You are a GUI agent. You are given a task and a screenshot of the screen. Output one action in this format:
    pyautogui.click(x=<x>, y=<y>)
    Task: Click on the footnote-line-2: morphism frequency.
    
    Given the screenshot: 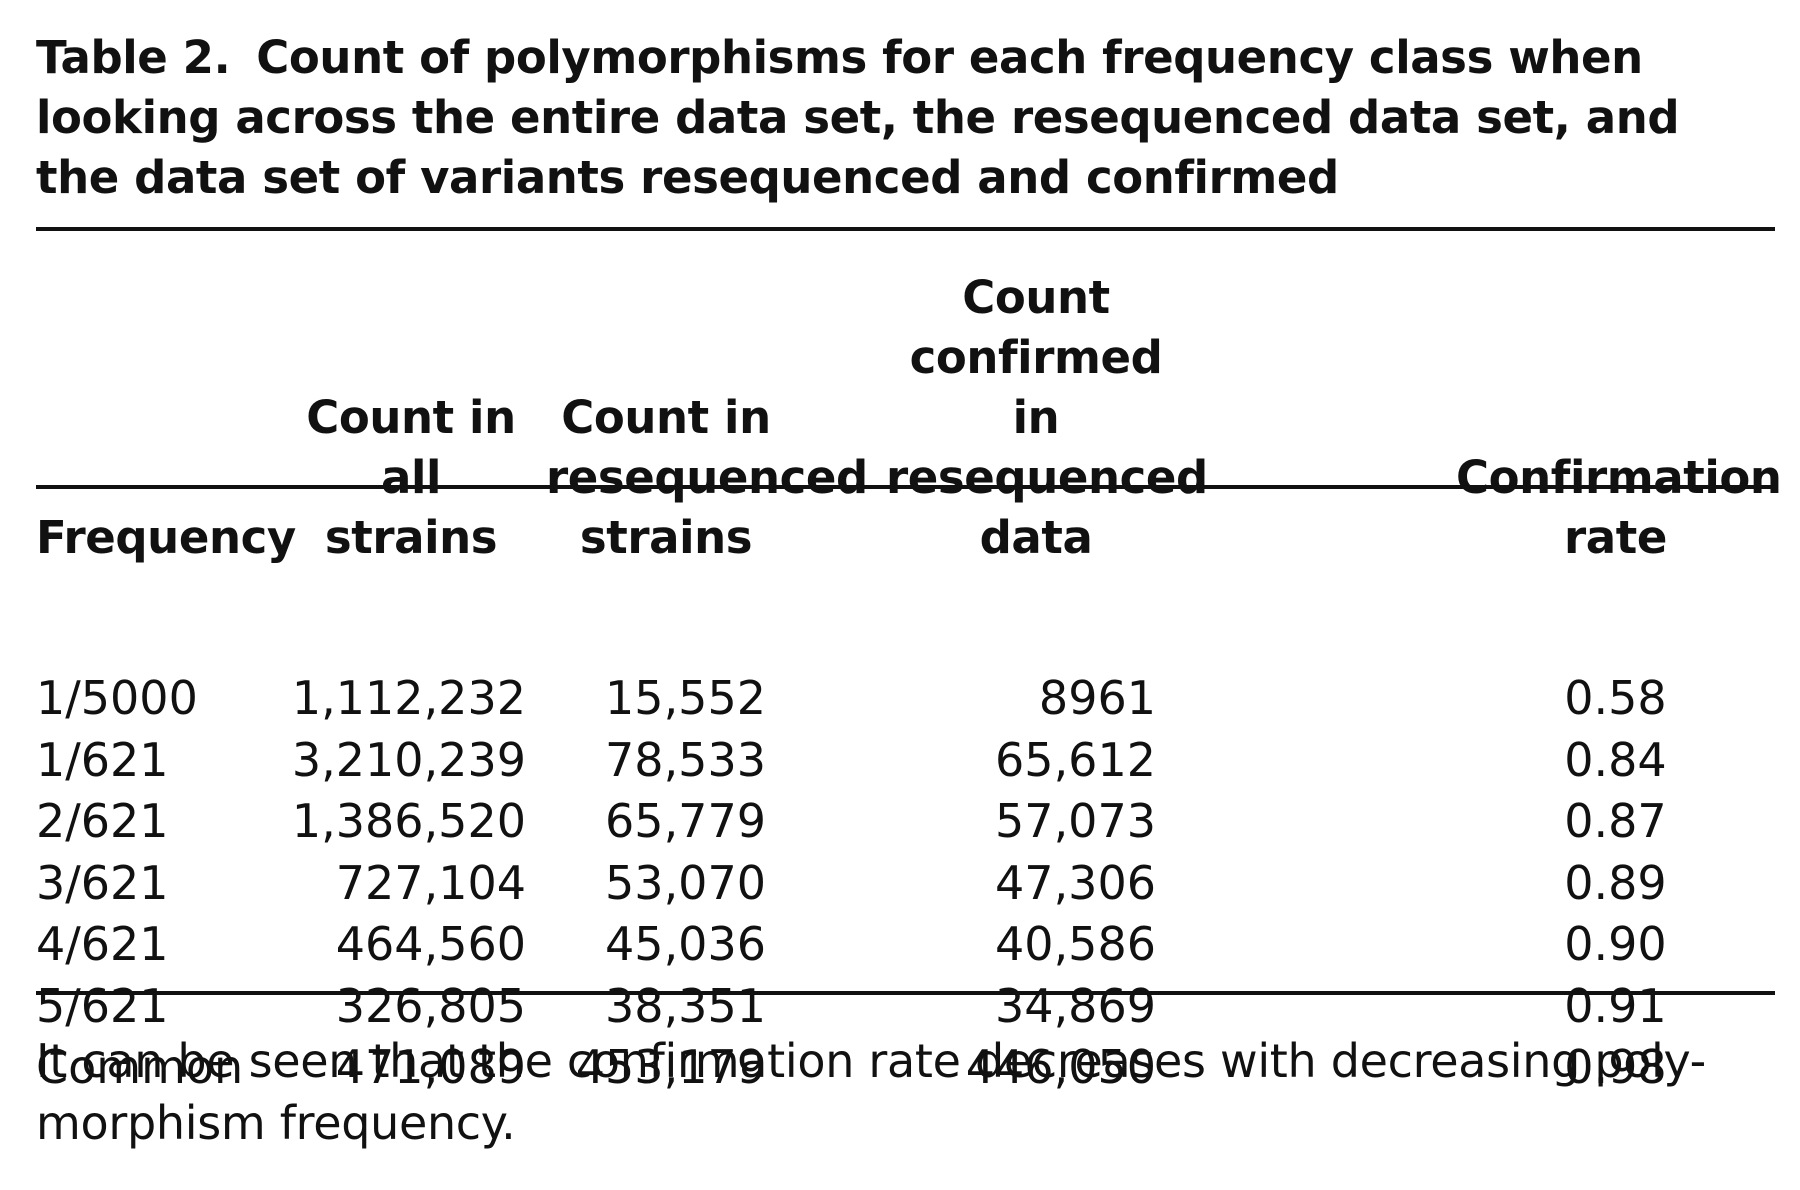 What is the action you would take?
    pyautogui.click(x=276, y=1123)
    